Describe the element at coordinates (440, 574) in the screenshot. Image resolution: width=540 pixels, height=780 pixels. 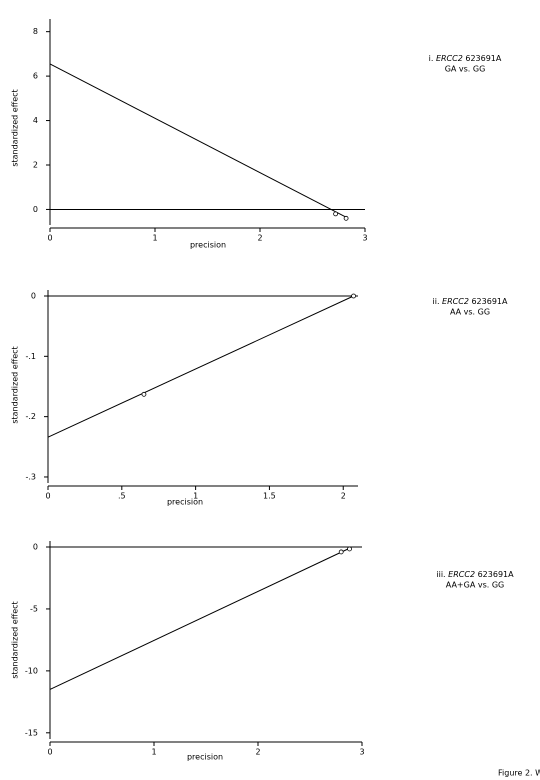
I see `annotation-prefix: iii.` at that location.